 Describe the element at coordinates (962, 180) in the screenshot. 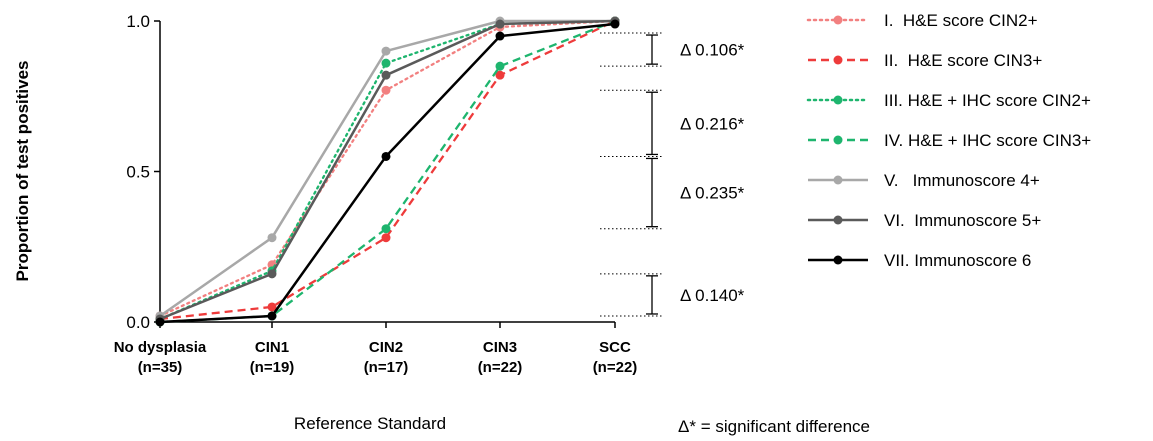

I see `legend-label: V. Immunoscore 4+` at that location.